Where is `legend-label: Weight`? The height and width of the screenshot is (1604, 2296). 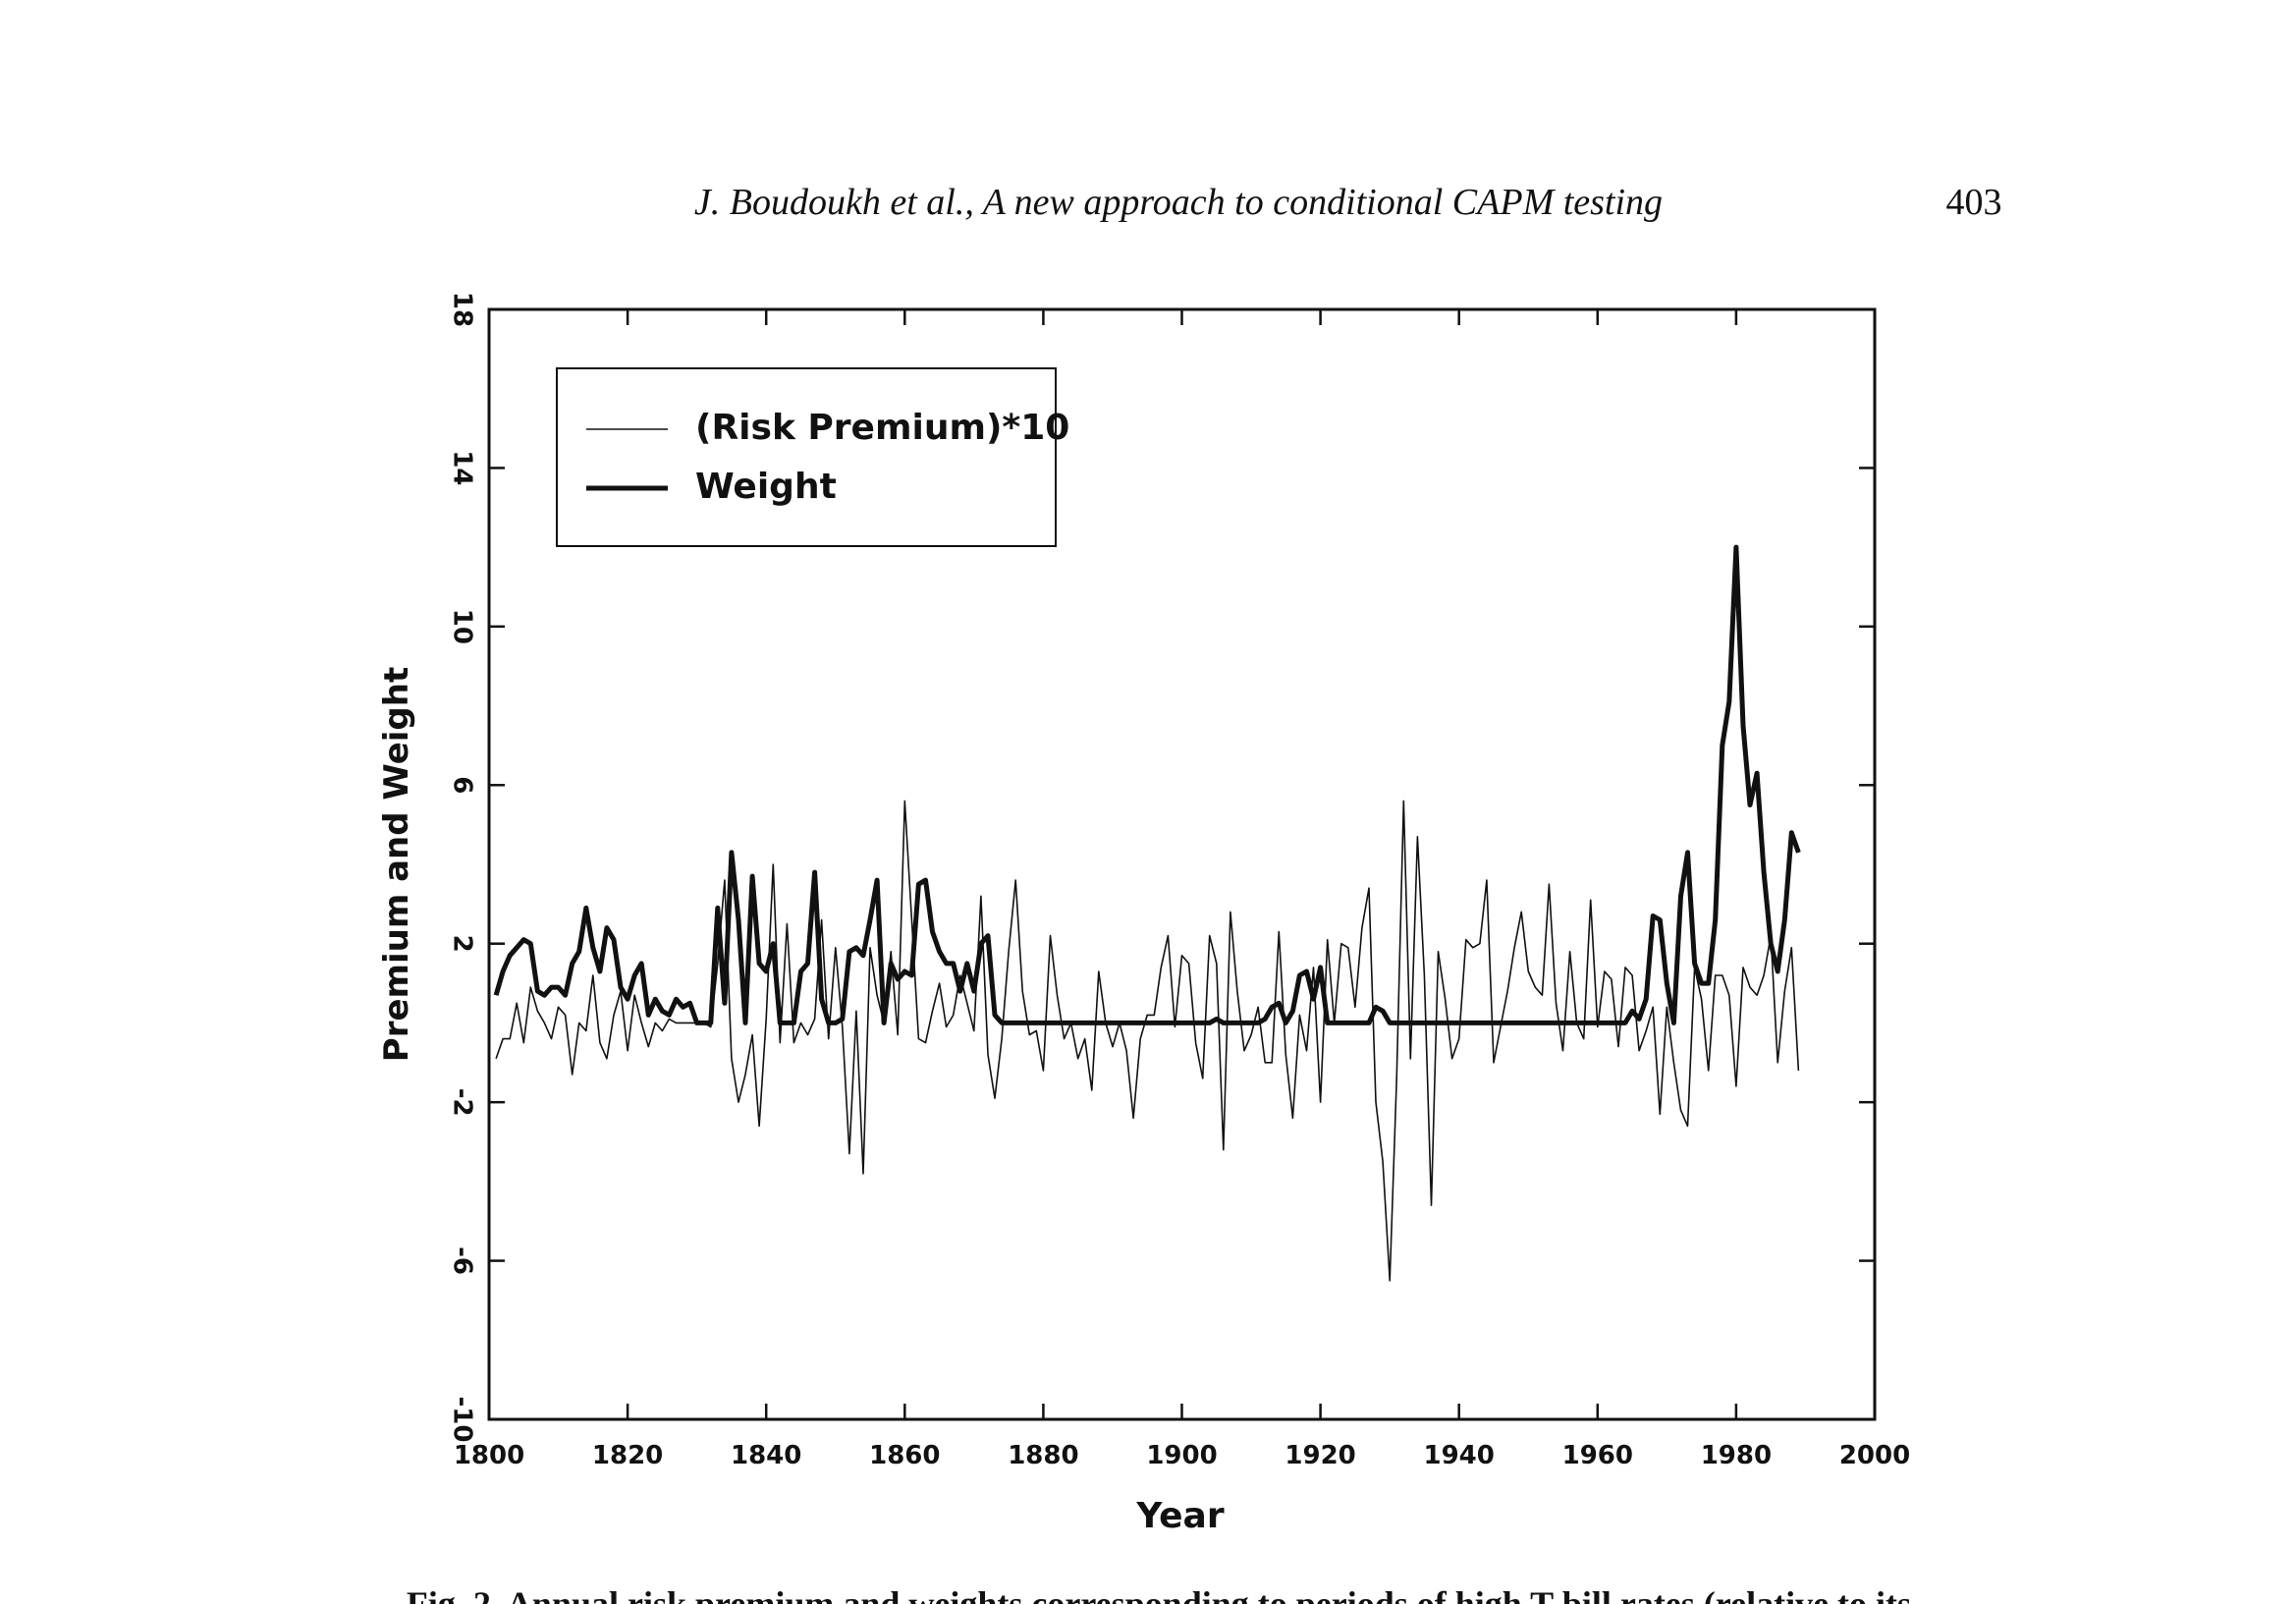 legend-label: Weight is located at coordinates (766, 487).